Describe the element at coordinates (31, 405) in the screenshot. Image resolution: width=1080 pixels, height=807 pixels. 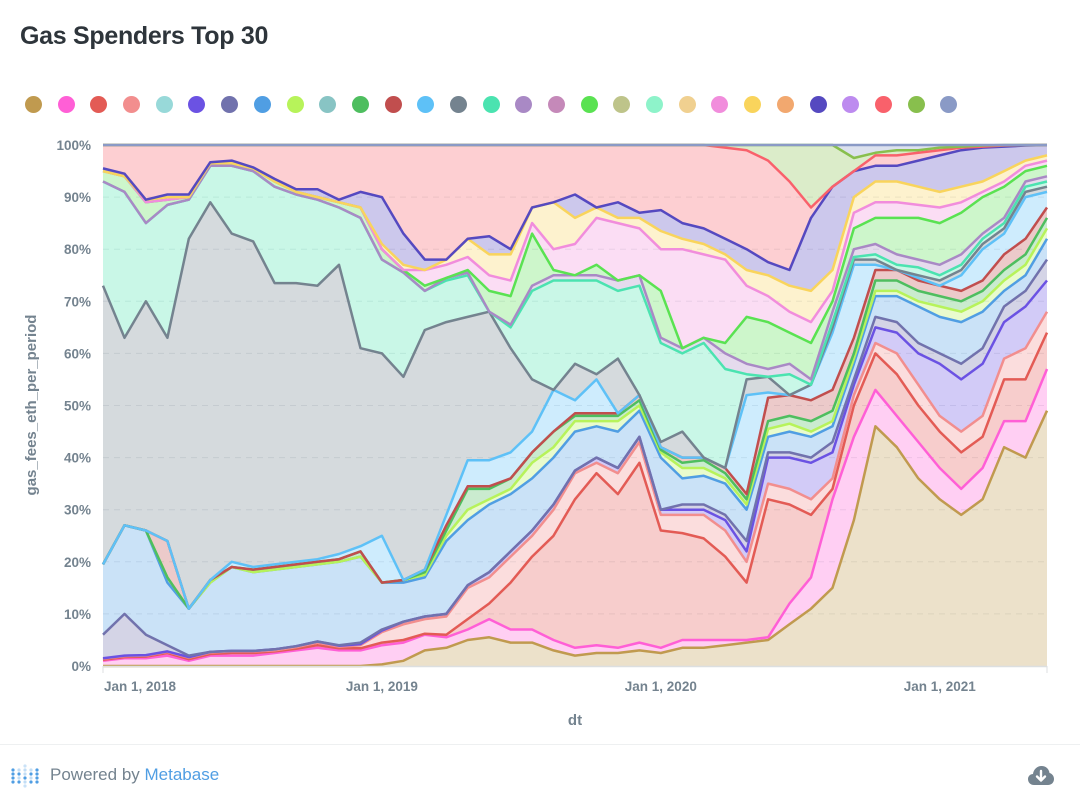
I see `y-axis-title: gas_fees_eth_per_period` at that location.